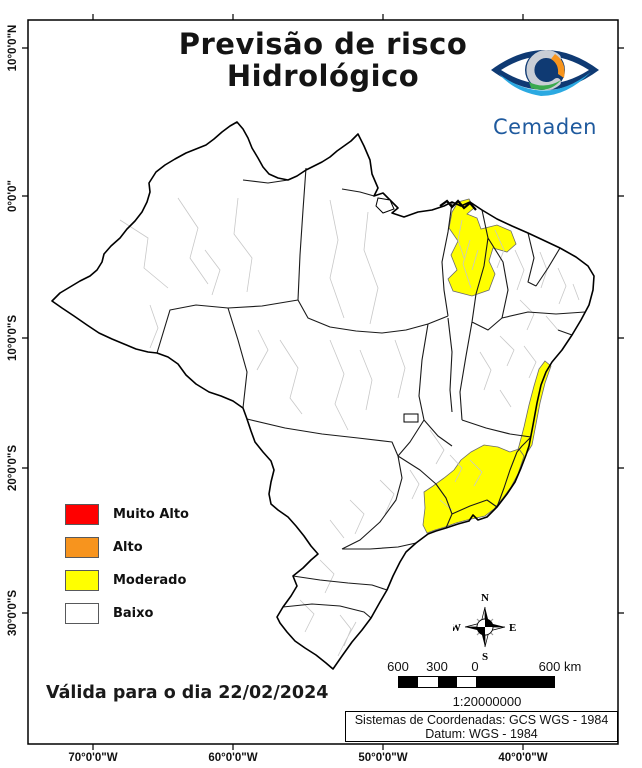 This screenshot has height=768, width=642. Describe the element at coordinates (92, 758) in the screenshot. I see `longitude-label-70w: 70°0'0"W` at that location.